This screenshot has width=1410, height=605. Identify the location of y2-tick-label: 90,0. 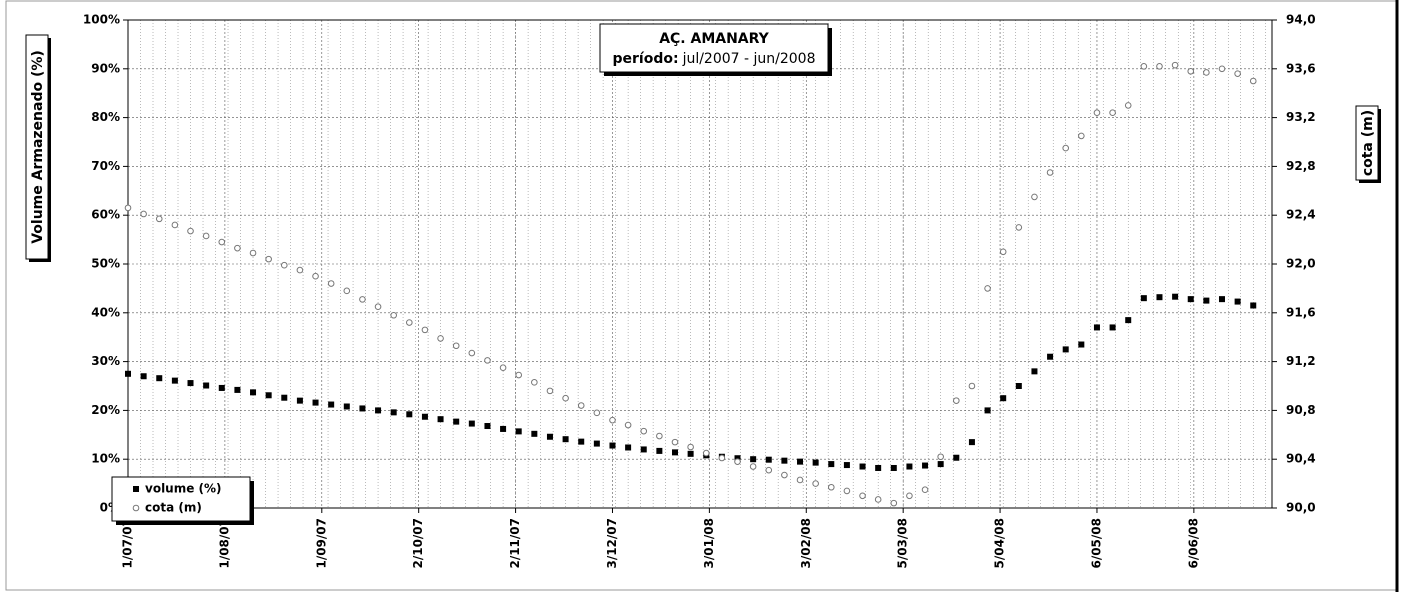
(1301, 508).